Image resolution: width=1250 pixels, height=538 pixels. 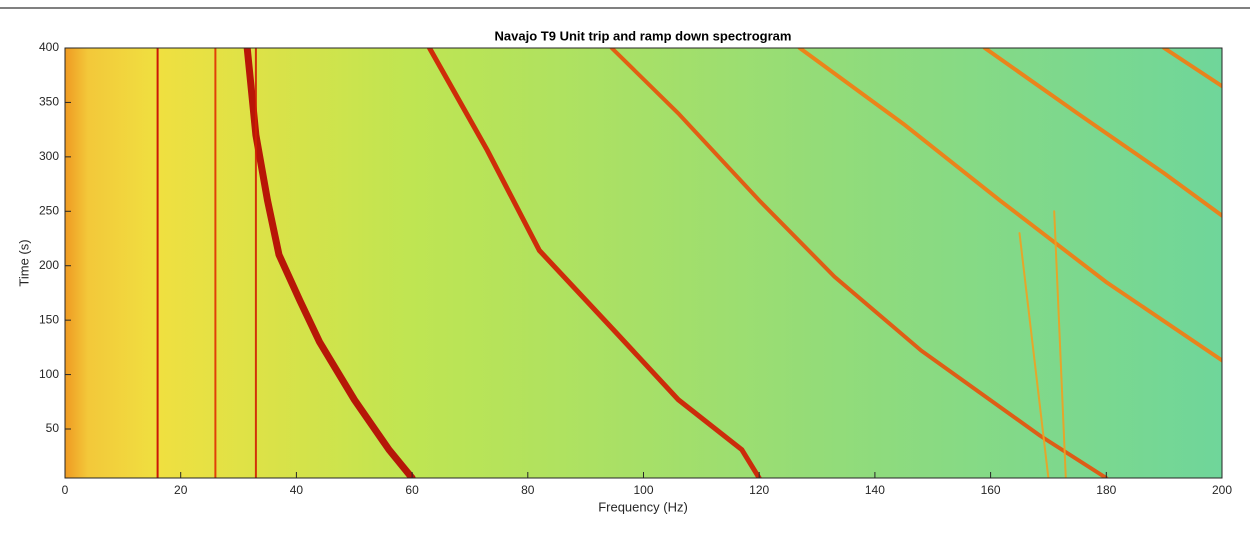 What do you see at coordinates (49, 374) in the screenshot?
I see `y-tick-label: 100` at bounding box center [49, 374].